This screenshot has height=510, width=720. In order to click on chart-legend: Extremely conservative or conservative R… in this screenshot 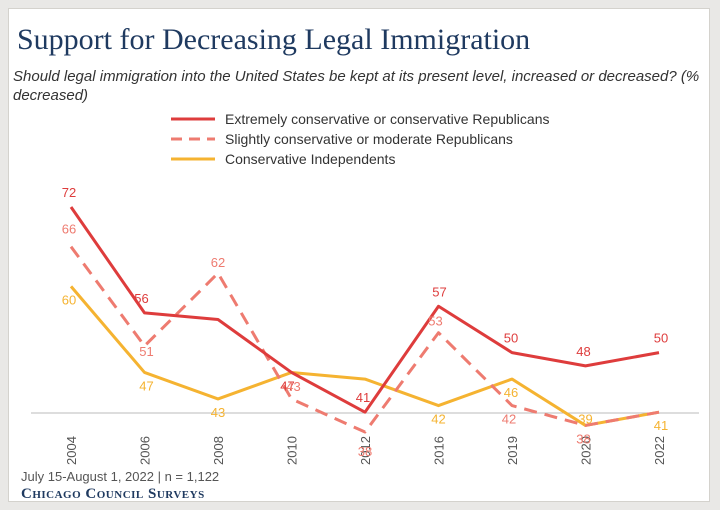, I will do `click(360, 139)`.